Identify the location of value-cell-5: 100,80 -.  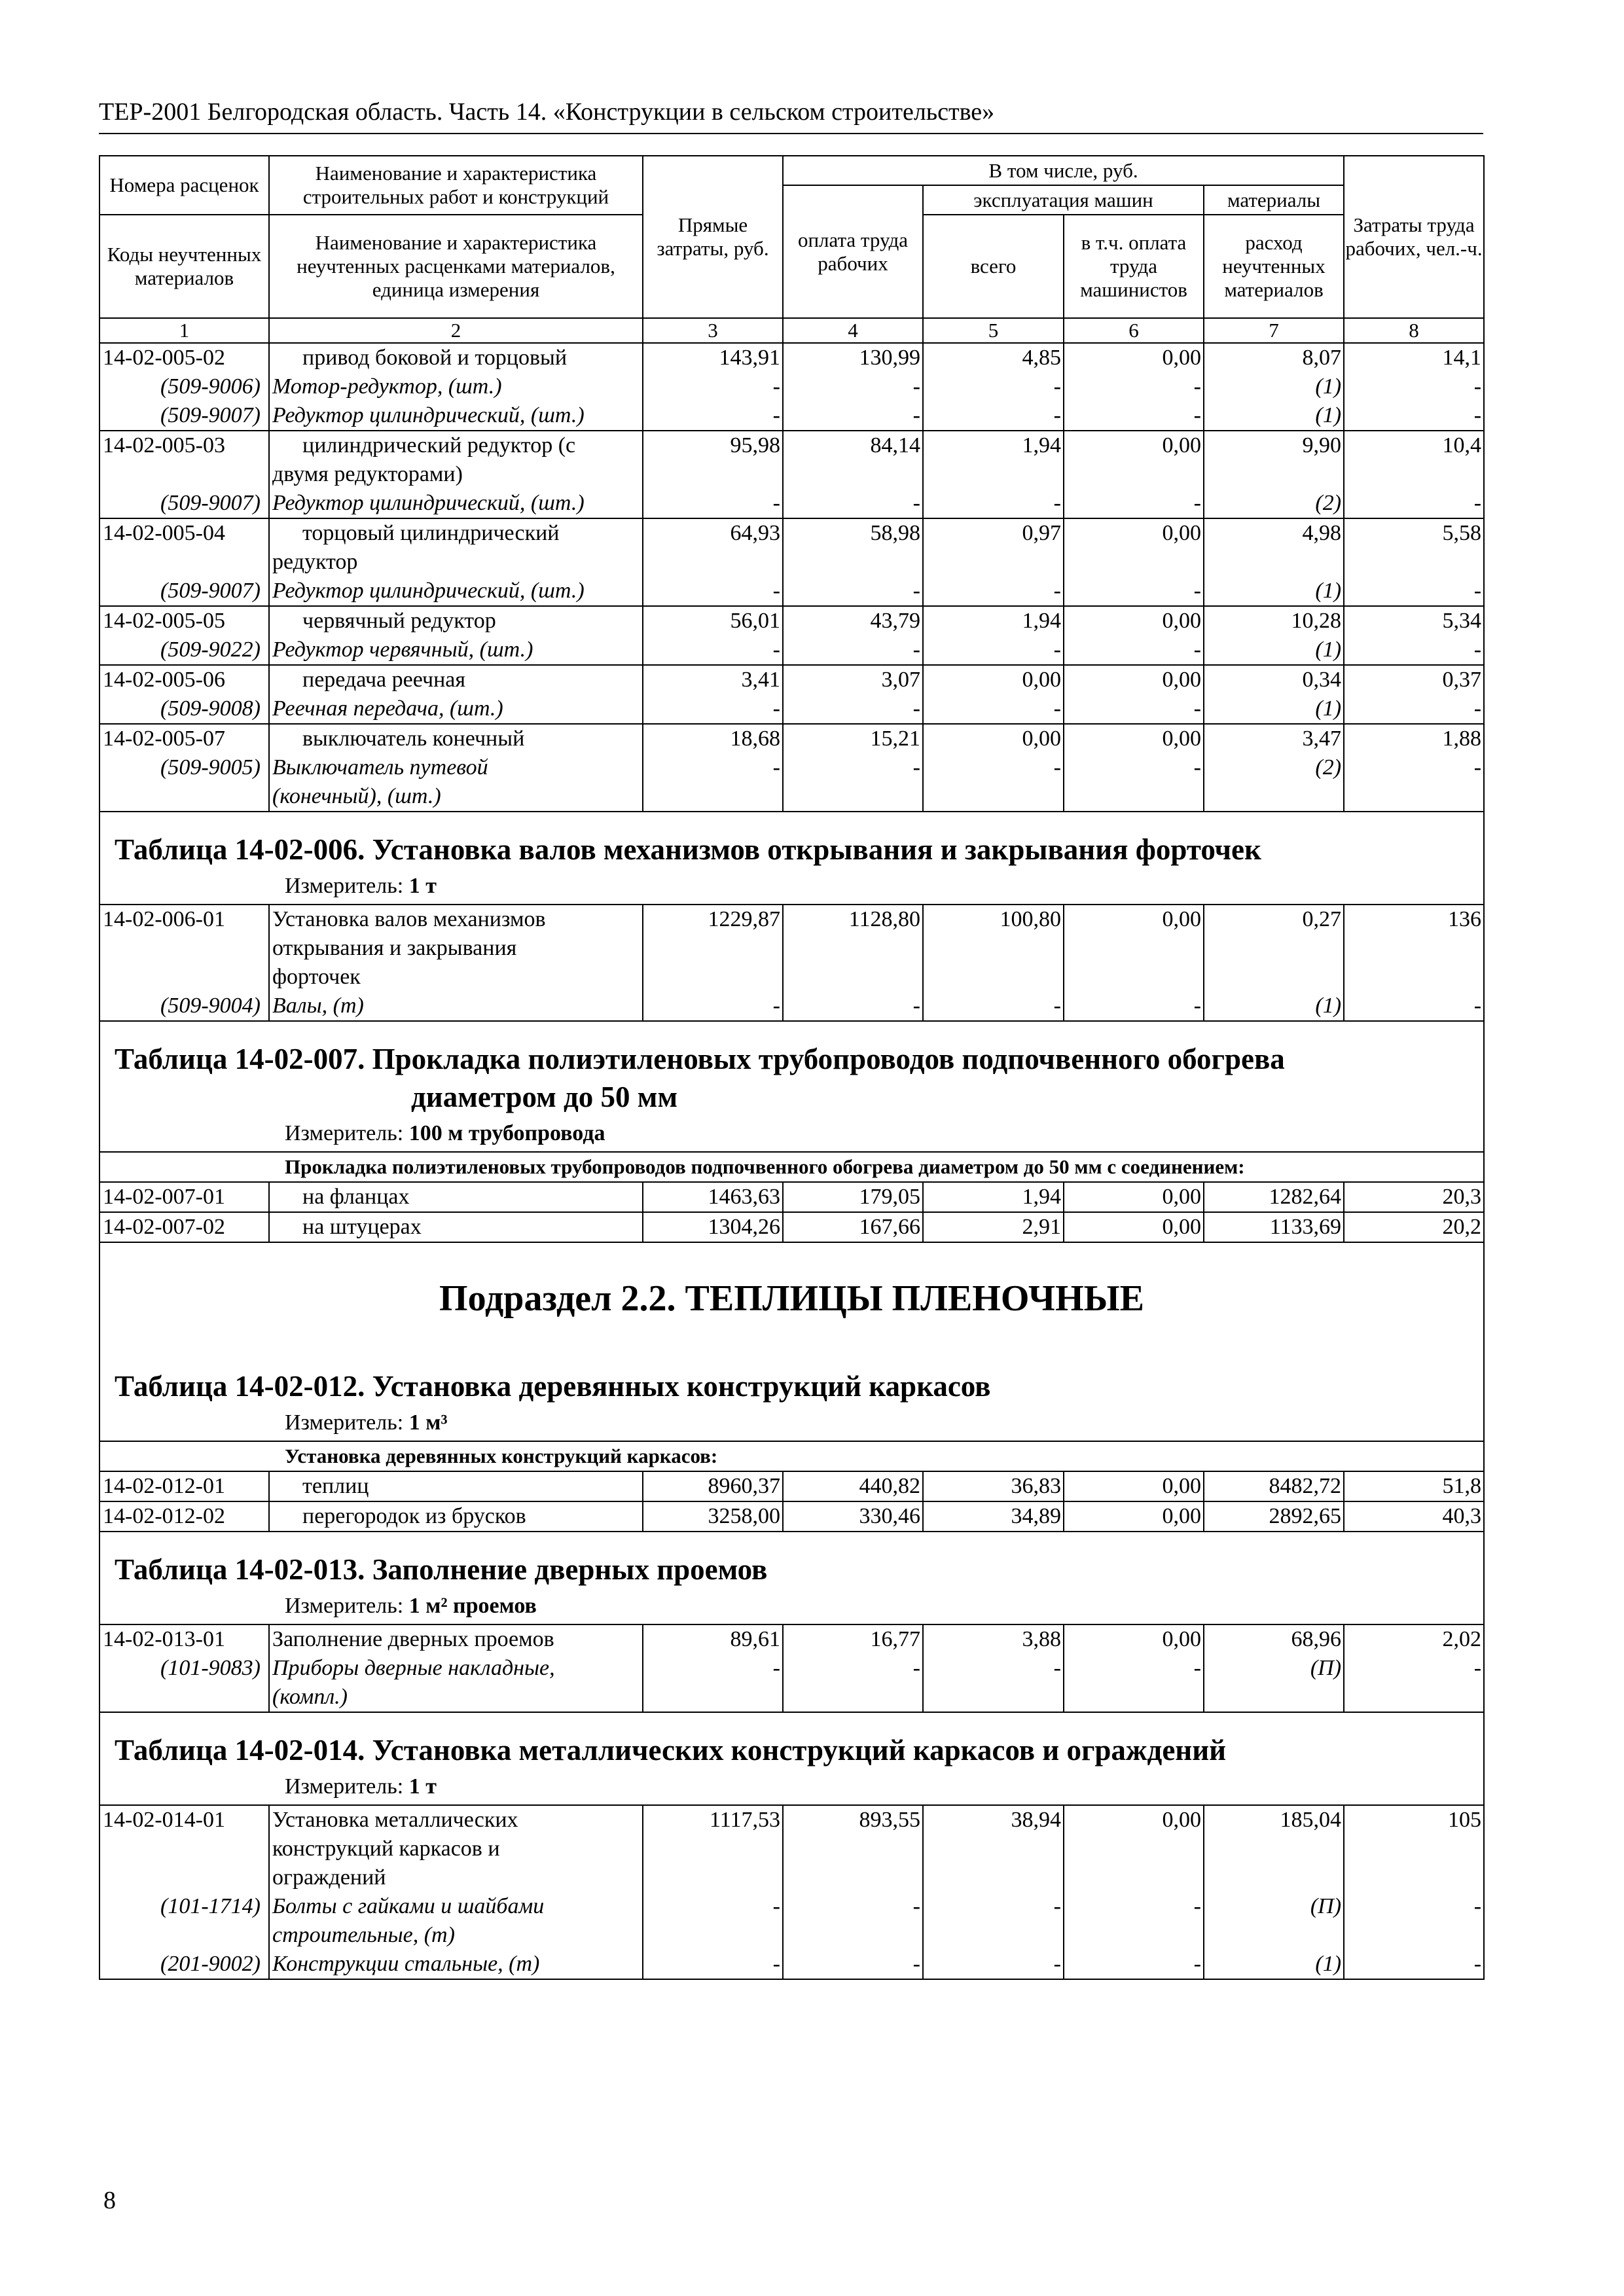
(993, 963).